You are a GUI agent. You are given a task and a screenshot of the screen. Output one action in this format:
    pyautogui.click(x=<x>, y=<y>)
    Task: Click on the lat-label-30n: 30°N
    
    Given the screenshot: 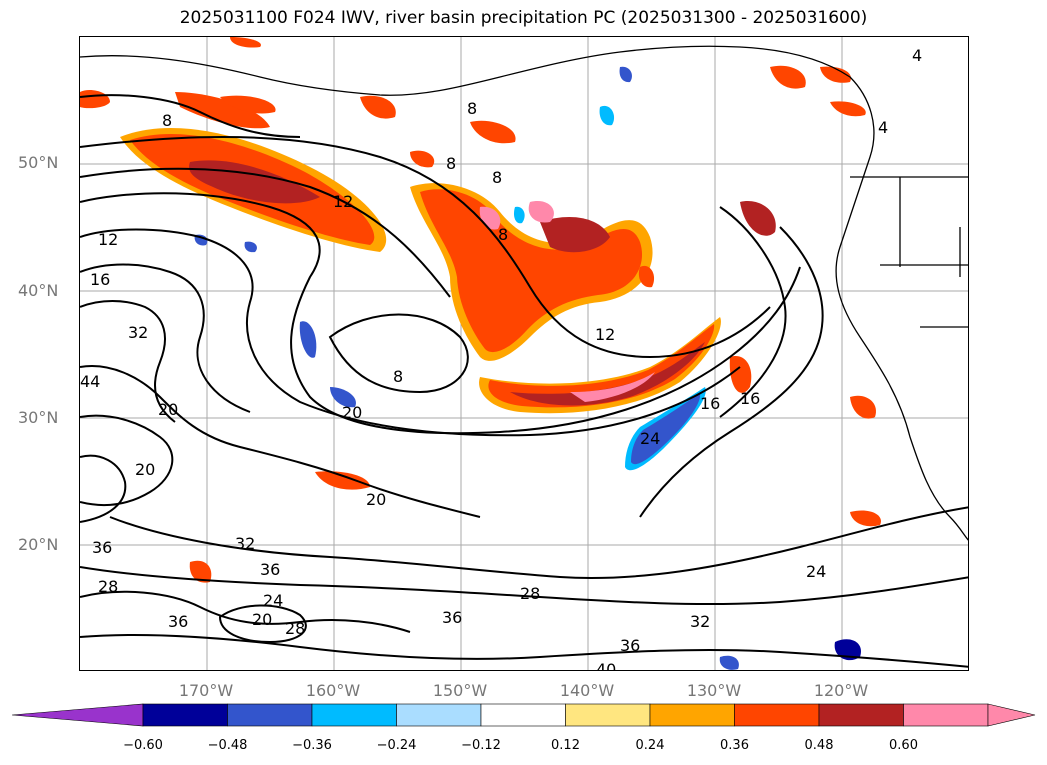 What is the action you would take?
    pyautogui.click(x=38, y=417)
    